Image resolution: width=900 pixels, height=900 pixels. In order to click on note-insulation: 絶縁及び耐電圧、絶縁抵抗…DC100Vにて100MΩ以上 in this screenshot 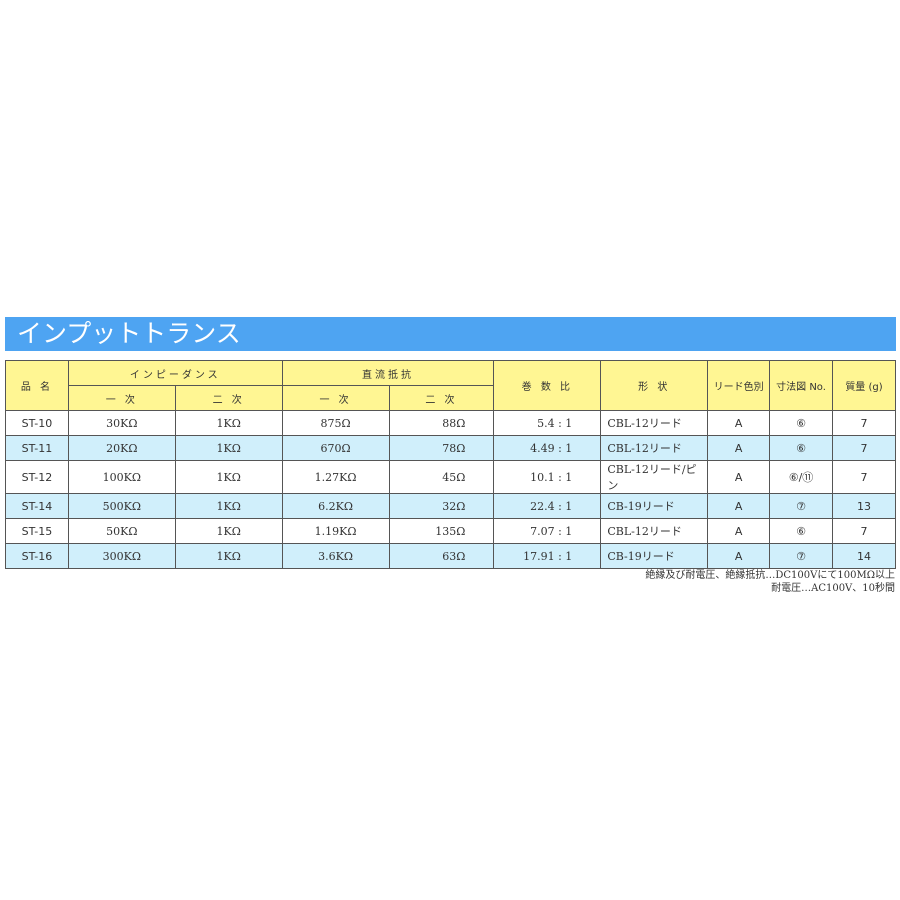, I will do `click(770, 575)`.